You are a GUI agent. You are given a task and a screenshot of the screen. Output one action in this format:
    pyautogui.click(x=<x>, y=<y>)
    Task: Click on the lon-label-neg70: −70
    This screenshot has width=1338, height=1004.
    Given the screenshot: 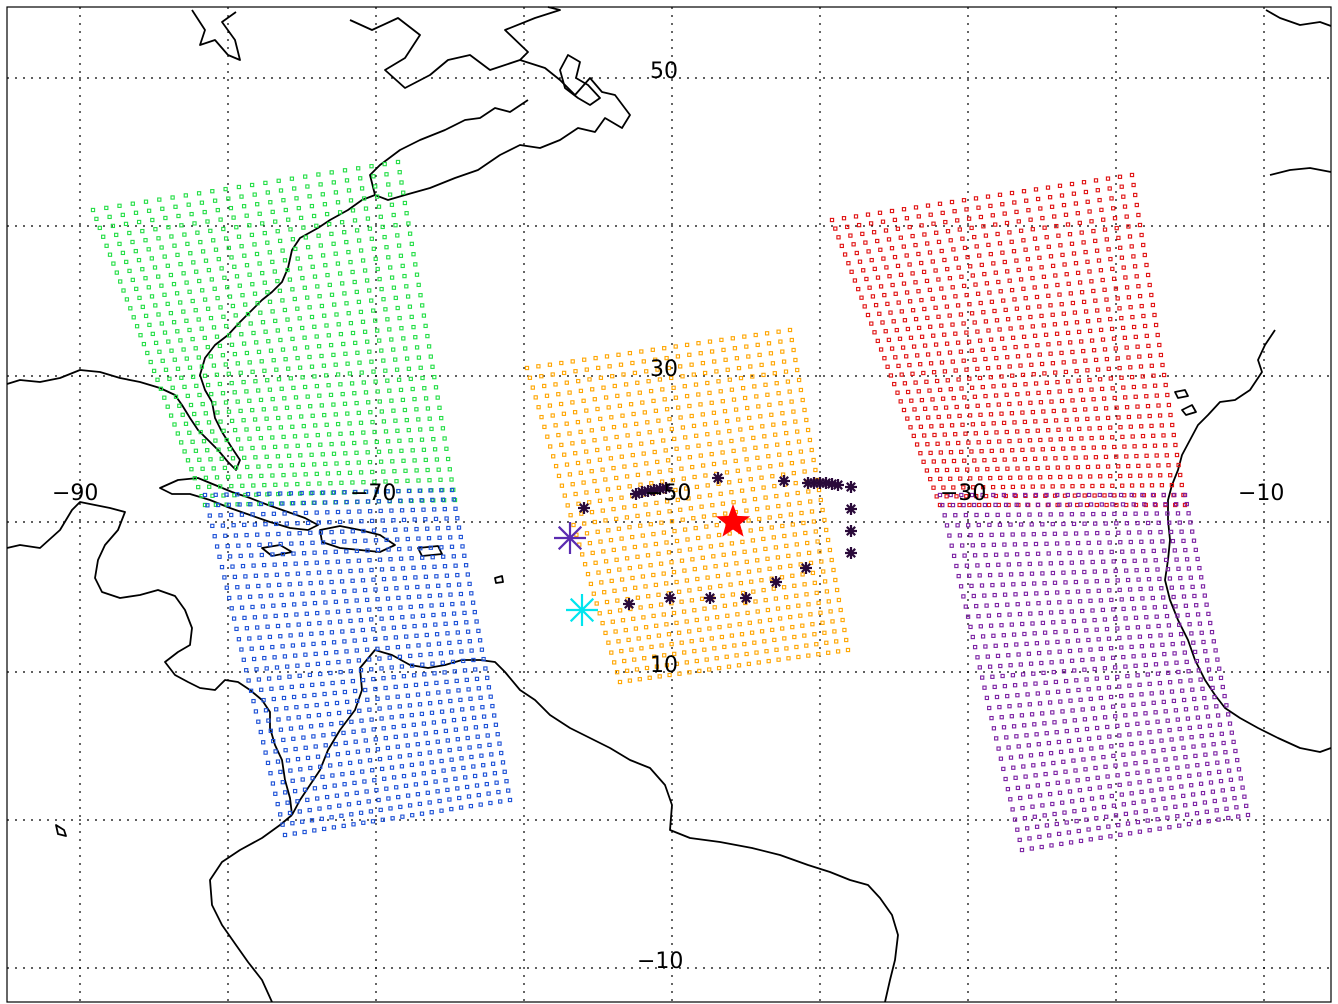 What is the action you would take?
    pyautogui.click(x=373, y=493)
    